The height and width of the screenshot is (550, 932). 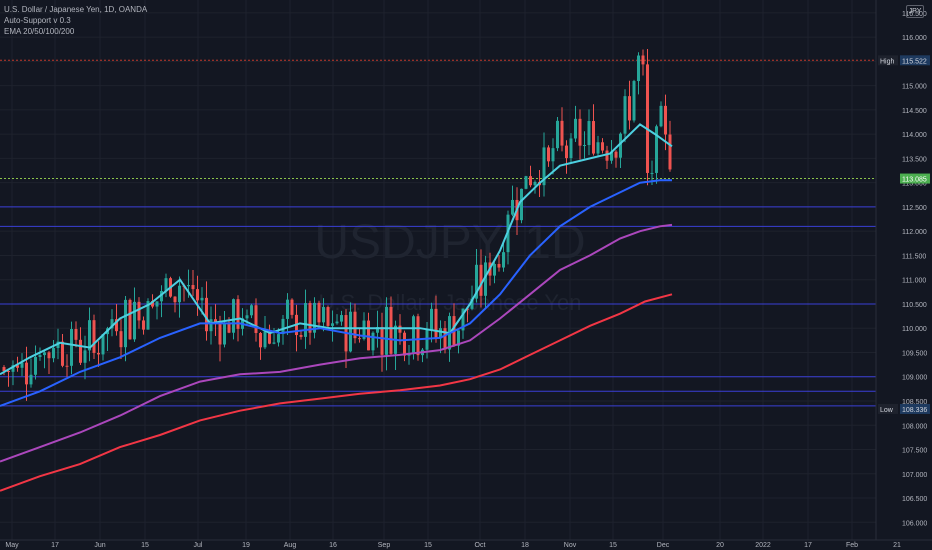 I want to click on time-tick-label: May, so click(x=12, y=545).